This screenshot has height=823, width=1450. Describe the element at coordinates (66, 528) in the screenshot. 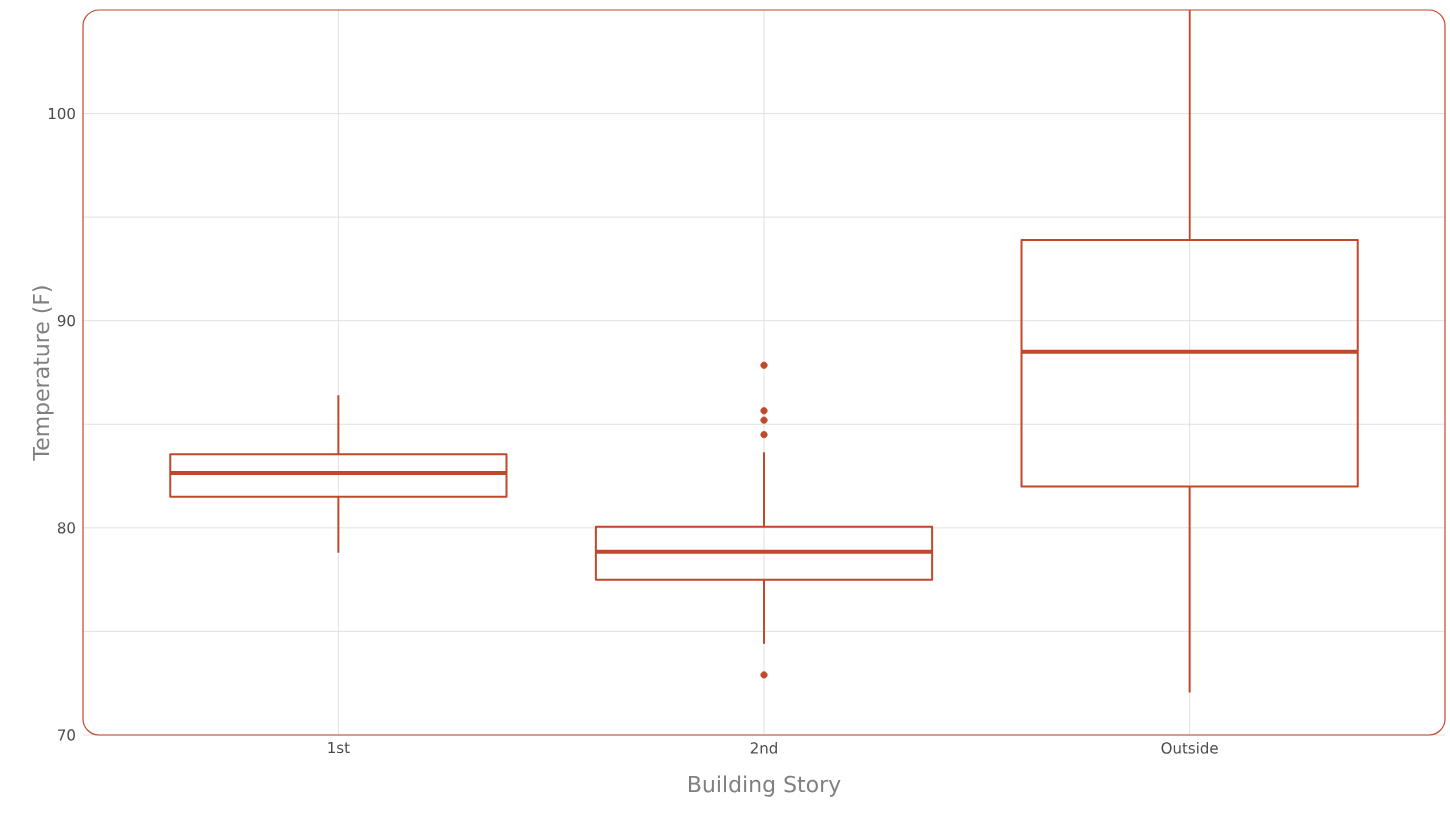

I see `y-tick-label: 80` at that location.